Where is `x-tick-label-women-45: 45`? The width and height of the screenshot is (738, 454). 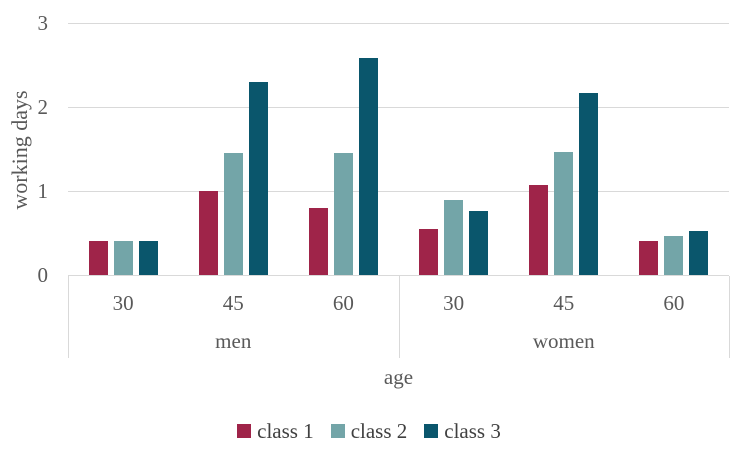 x-tick-label-women-45: 45 is located at coordinates (564, 303).